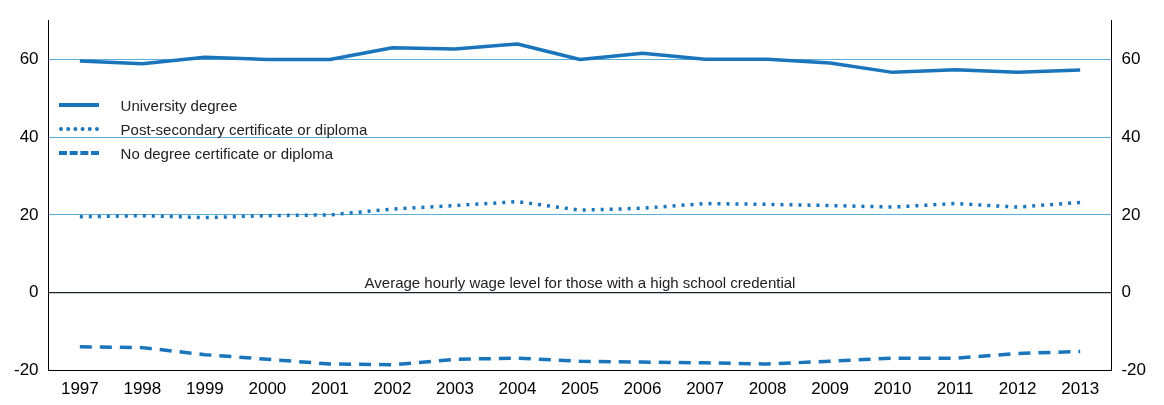 The image size is (1164, 405). What do you see at coordinates (1131, 58) in the screenshot?
I see `y2-tick-label: 60` at bounding box center [1131, 58].